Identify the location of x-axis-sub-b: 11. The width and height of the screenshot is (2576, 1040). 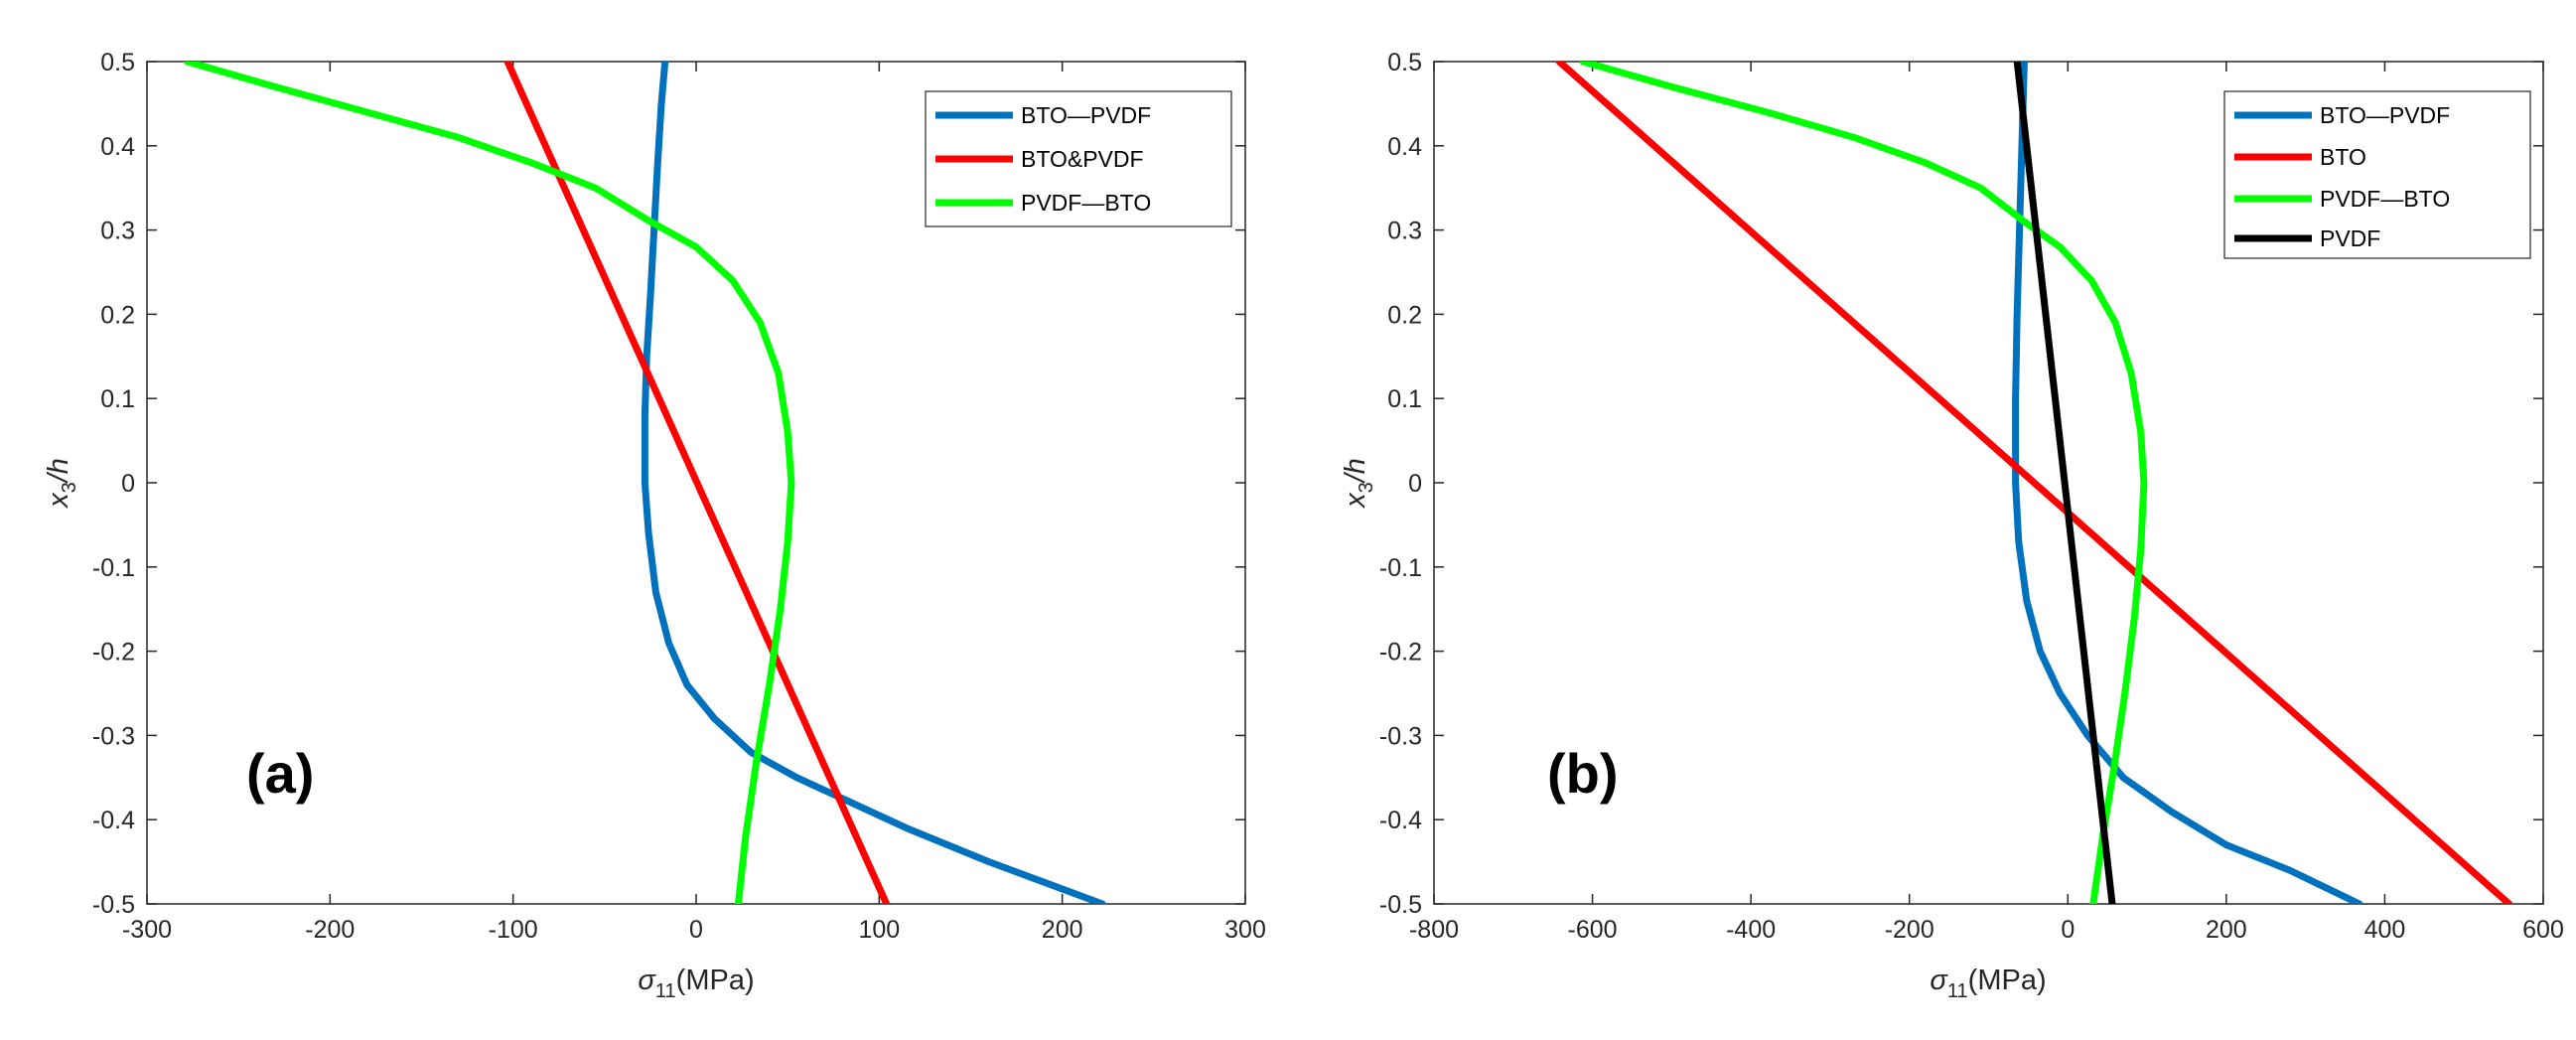
(1957, 991).